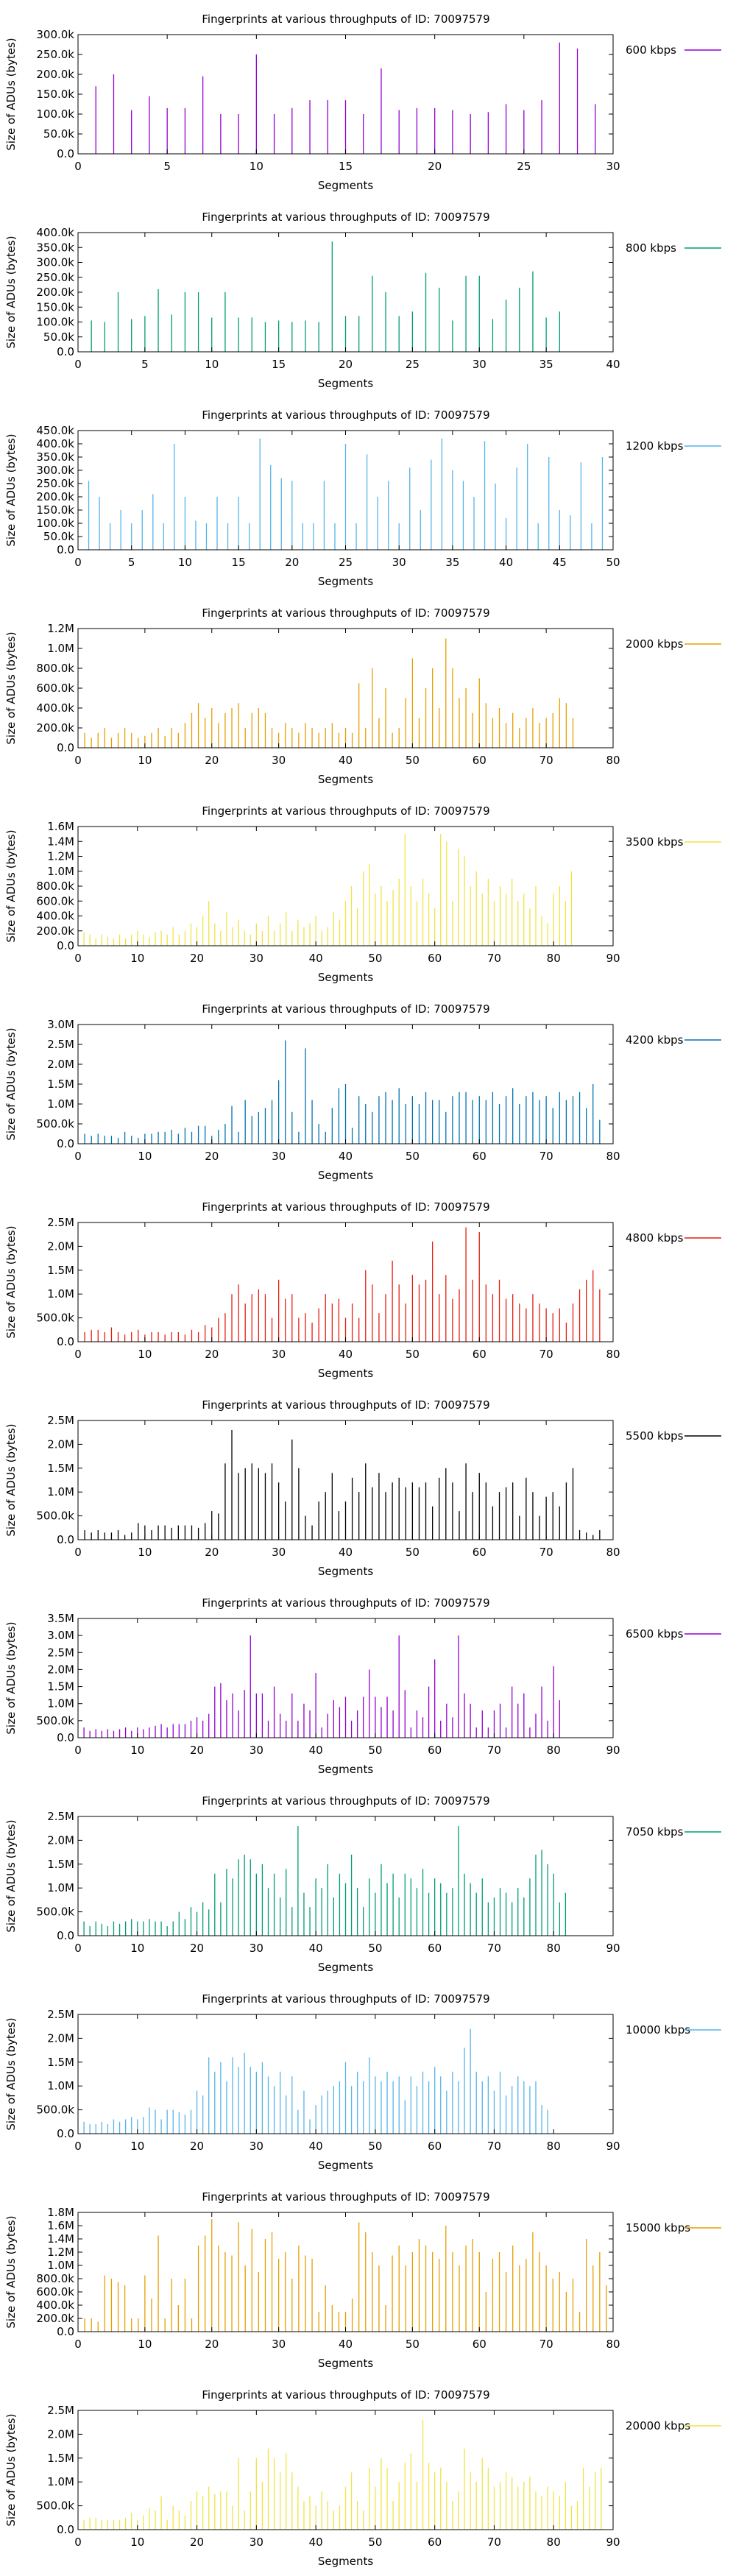  What do you see at coordinates (78, 2542) in the screenshot?
I see `x-tick-label: 0` at bounding box center [78, 2542].